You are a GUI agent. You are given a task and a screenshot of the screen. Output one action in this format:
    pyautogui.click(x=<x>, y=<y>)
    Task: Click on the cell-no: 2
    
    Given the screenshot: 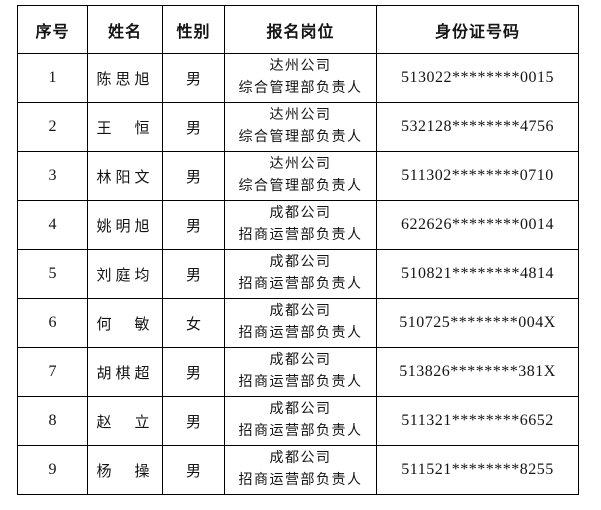 What is the action you would take?
    pyautogui.click(x=52, y=127)
    